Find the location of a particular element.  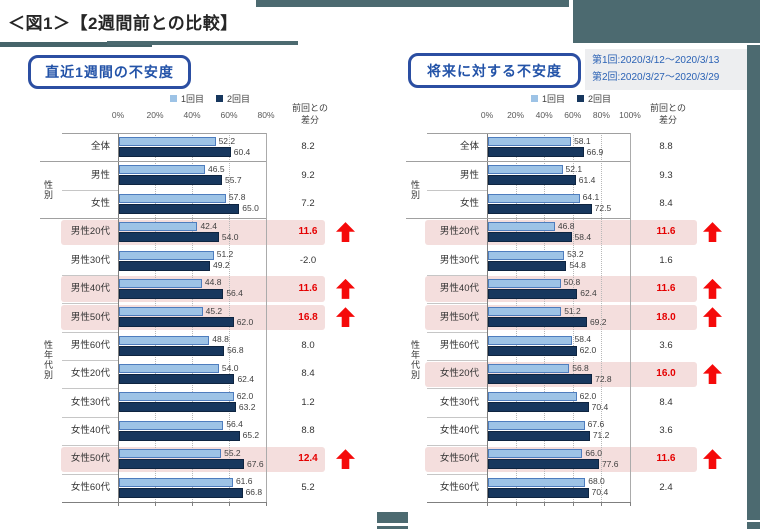

note-line-1: 第1回:2020/3/12～2020/3/13 is located at coordinates (656, 60).